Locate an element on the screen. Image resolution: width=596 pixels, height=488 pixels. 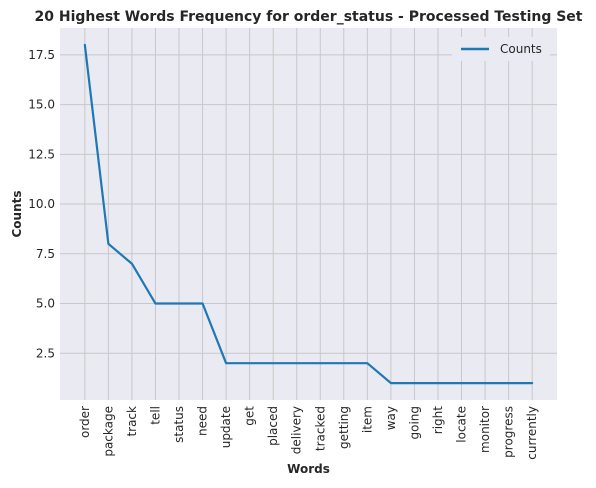
x-tick-label: tracked is located at coordinates (320, 428).